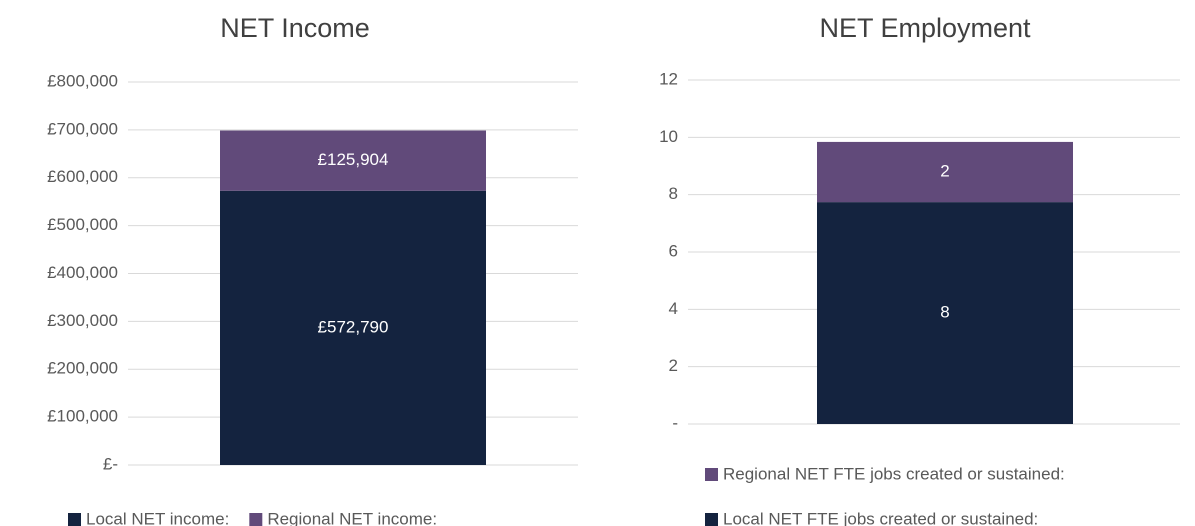 The height and width of the screenshot is (526, 1195). Describe the element at coordinates (82, 416) in the screenshot. I see `y-tick-label: £100,000` at that location.